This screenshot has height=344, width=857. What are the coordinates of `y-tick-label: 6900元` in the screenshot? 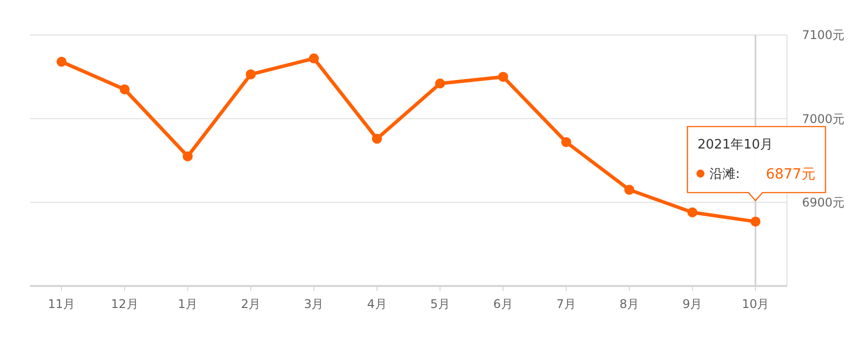 It's located at (823, 203).